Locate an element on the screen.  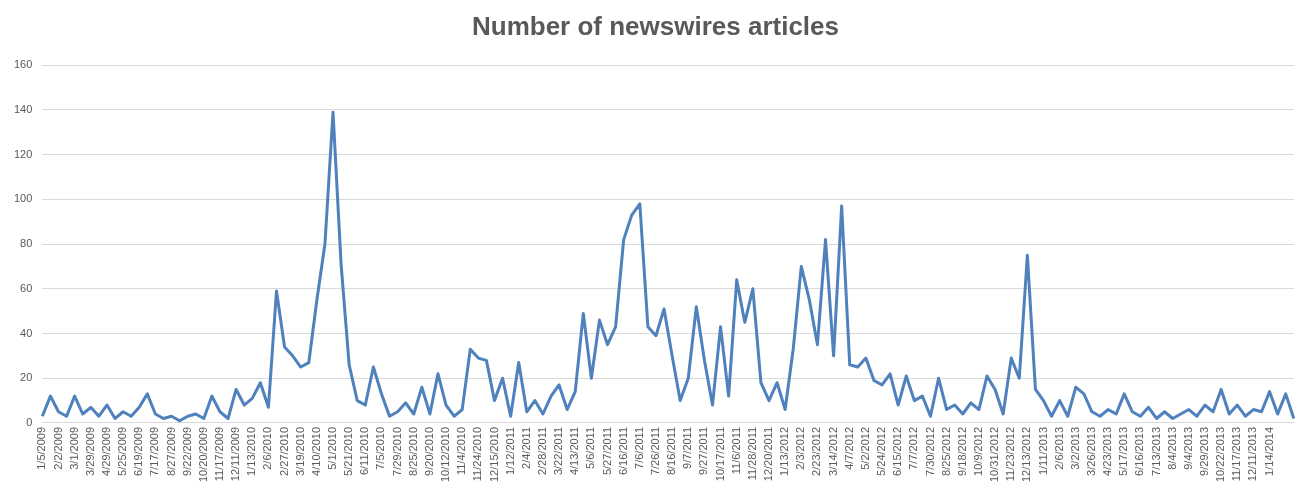
x-tick-label: 7/26/2011 is located at coordinates (655, 451).